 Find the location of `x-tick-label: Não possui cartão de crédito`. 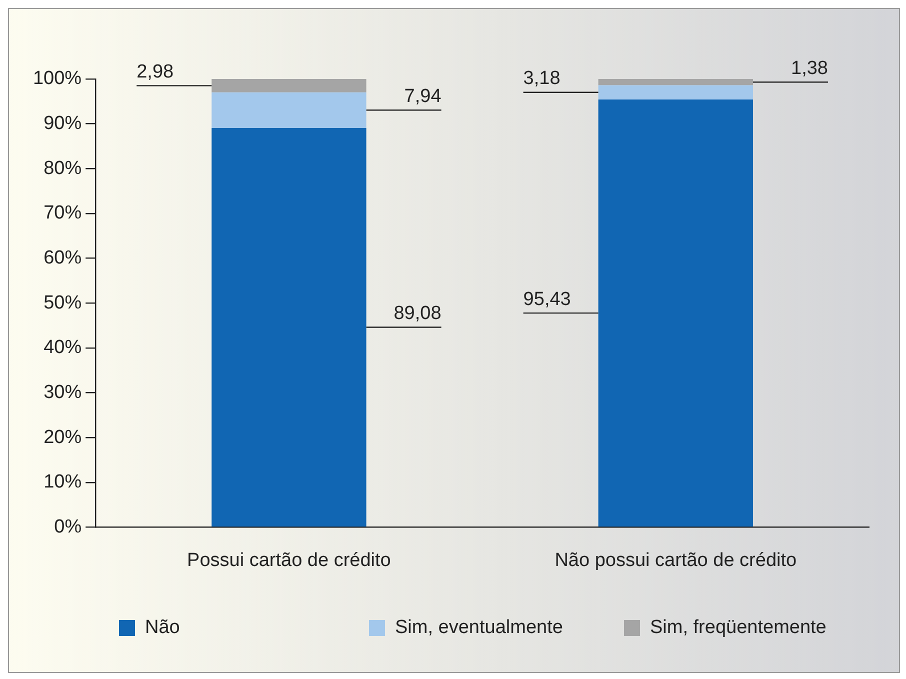

x-tick-label: Não possui cartão de crédito is located at coordinates (675, 560).